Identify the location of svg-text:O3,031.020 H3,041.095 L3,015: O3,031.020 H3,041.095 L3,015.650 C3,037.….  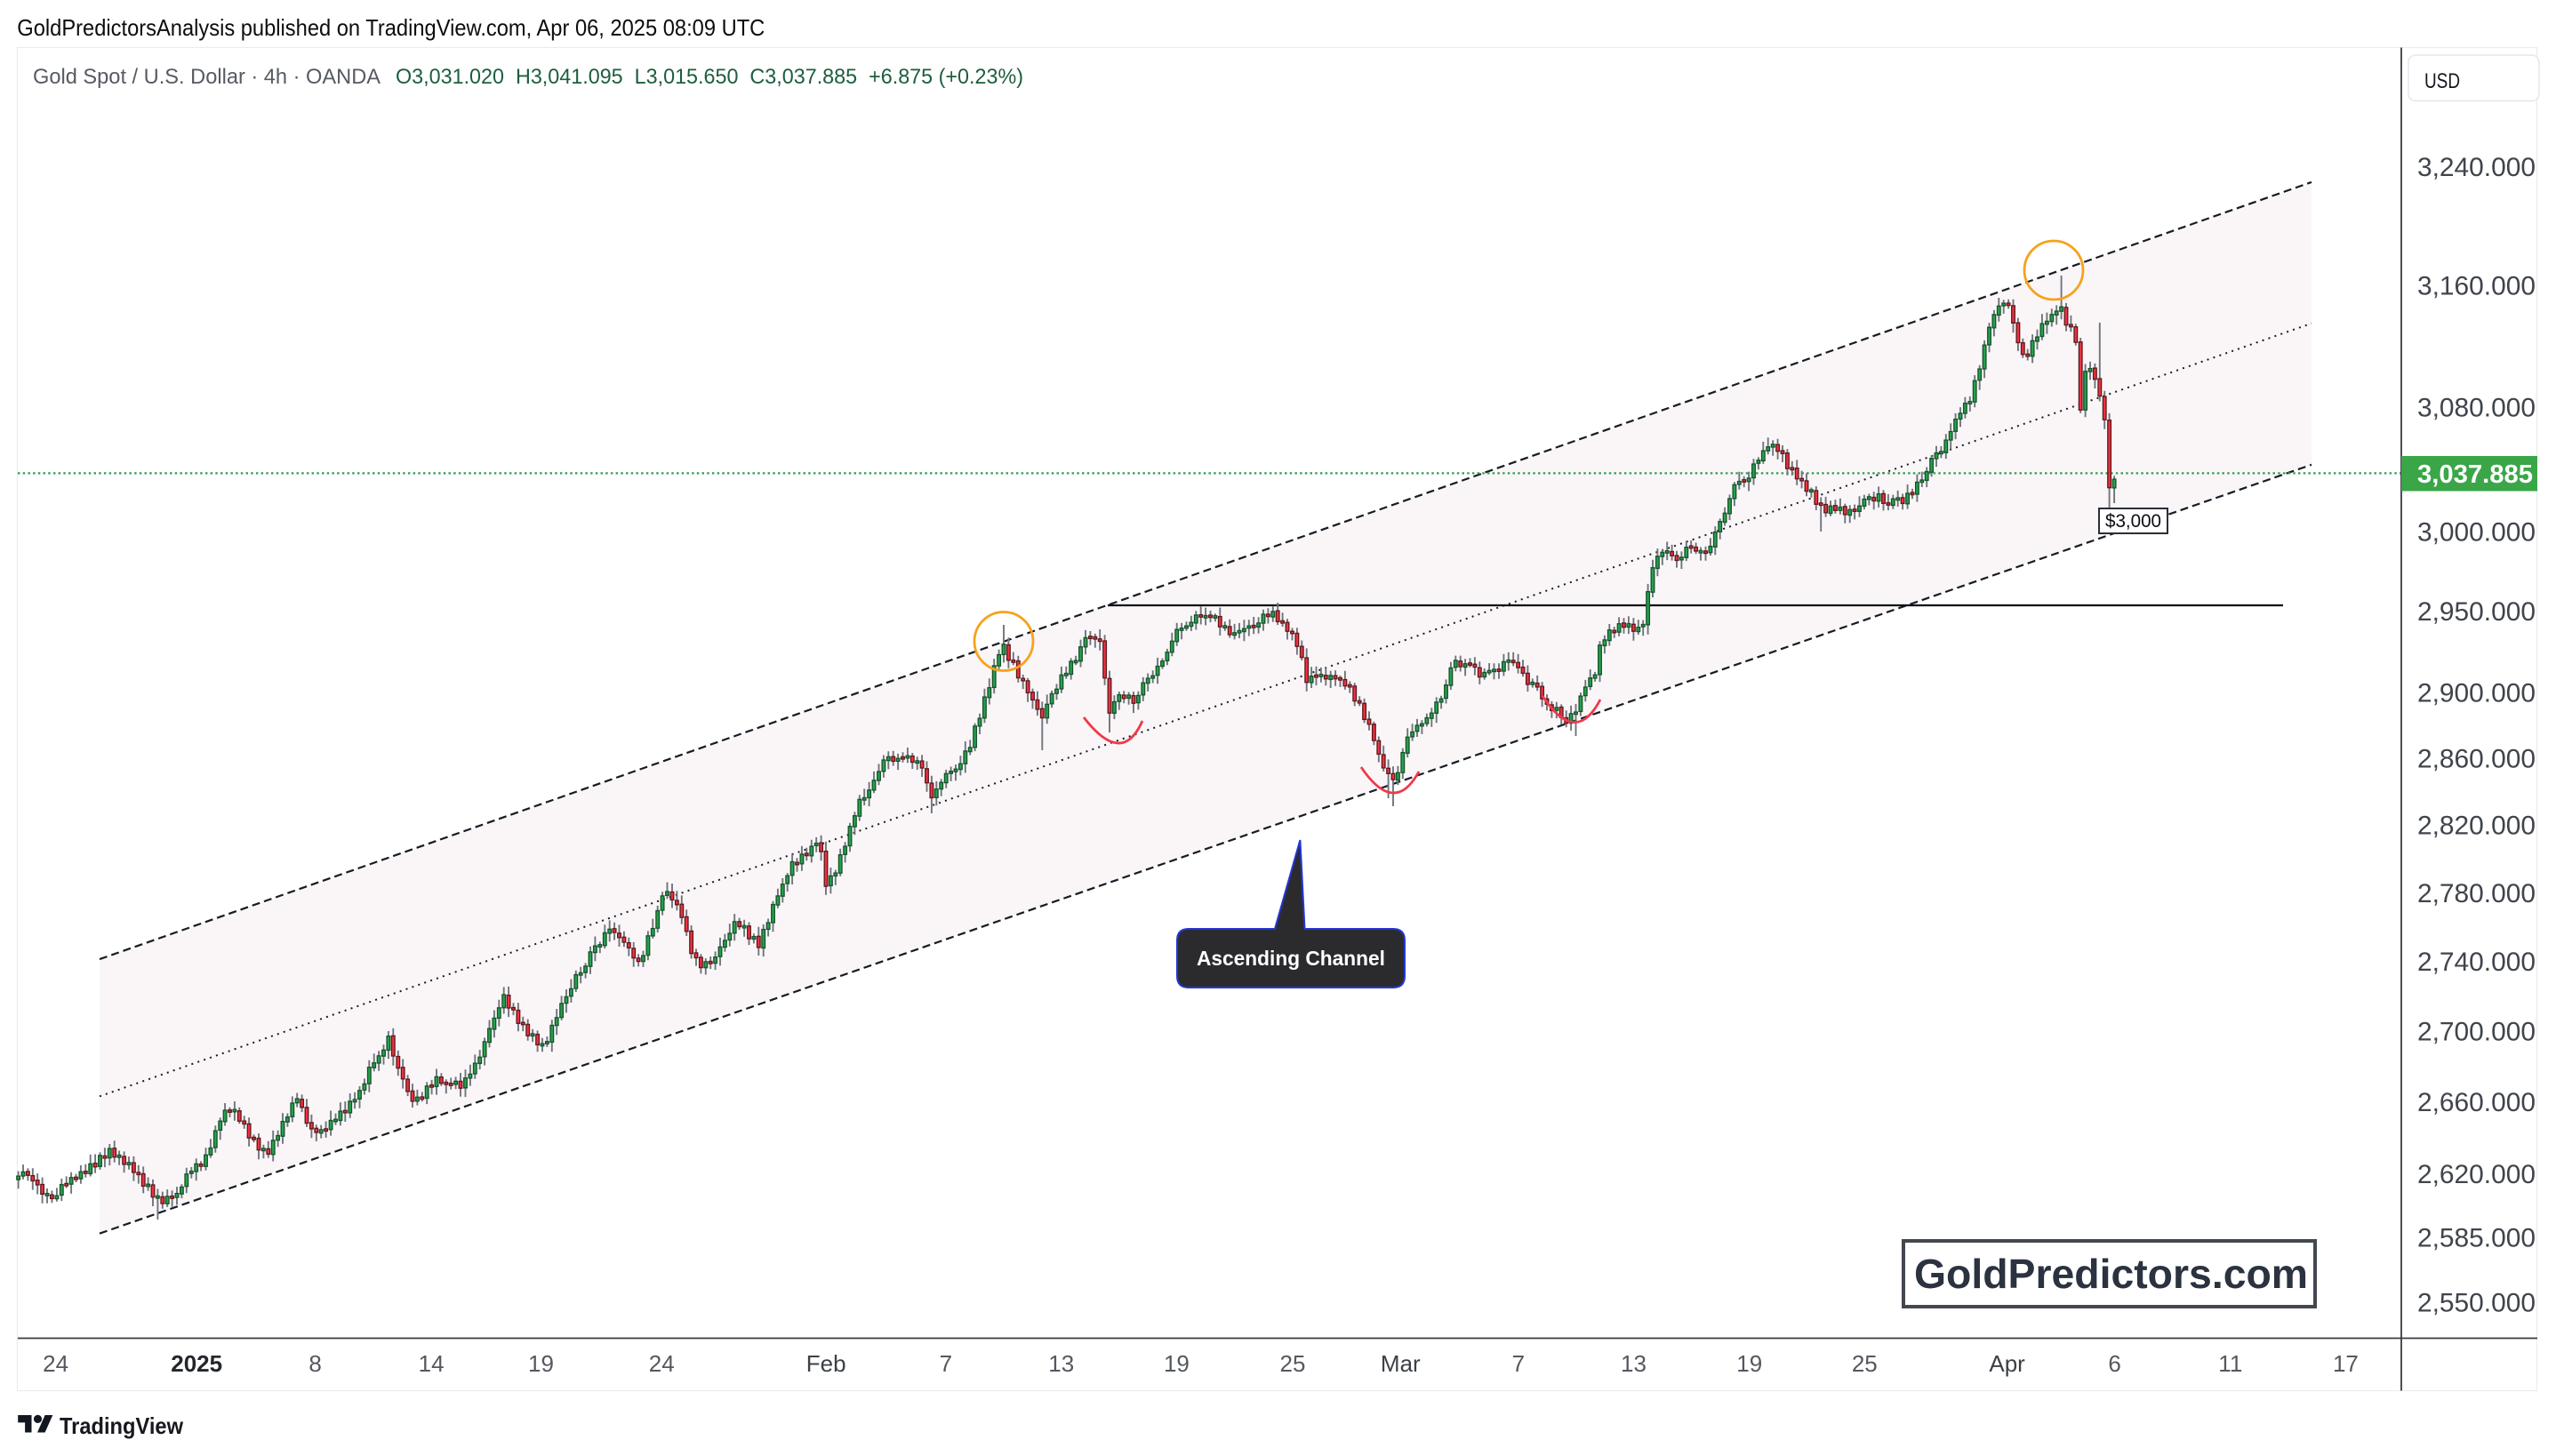
(709, 77).